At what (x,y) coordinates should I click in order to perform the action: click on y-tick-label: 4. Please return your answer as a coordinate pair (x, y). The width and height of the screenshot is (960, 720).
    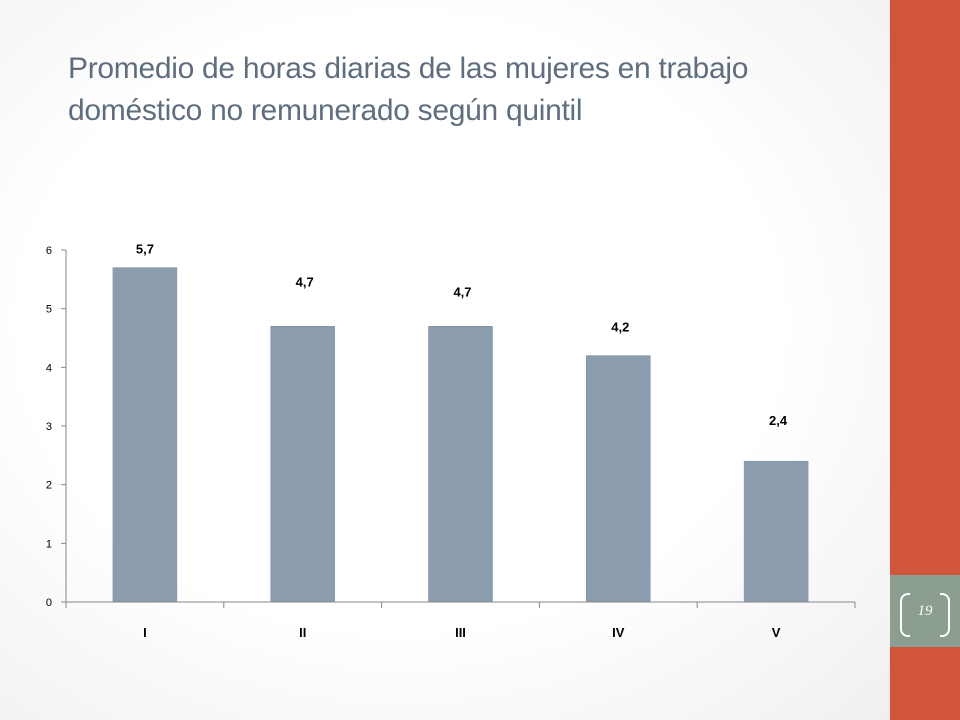
    Looking at the image, I should click on (49, 368).